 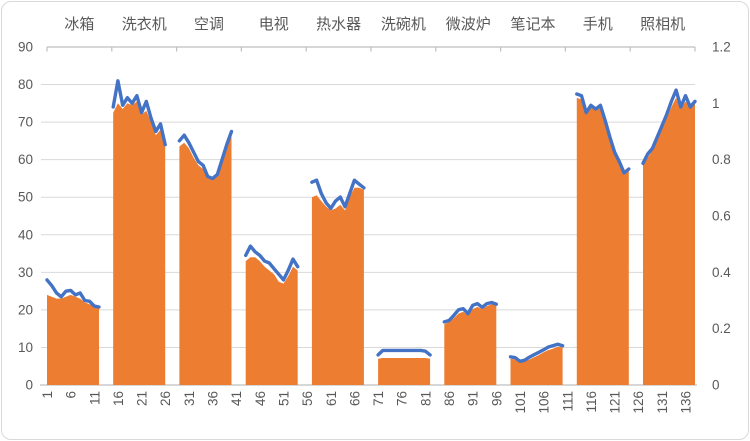 I want to click on x-axis-tick-label: 111, so click(x=567, y=401).